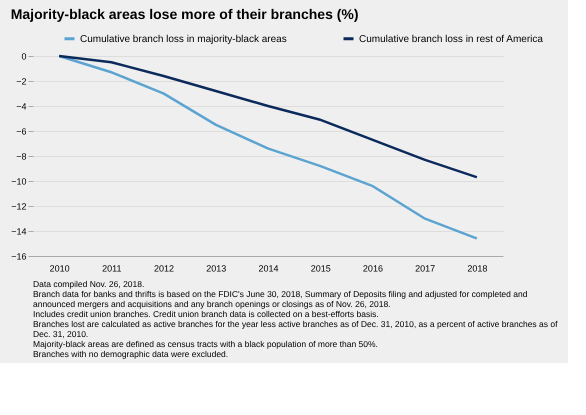  I want to click on y-tick-label: −12, so click(18, 207).